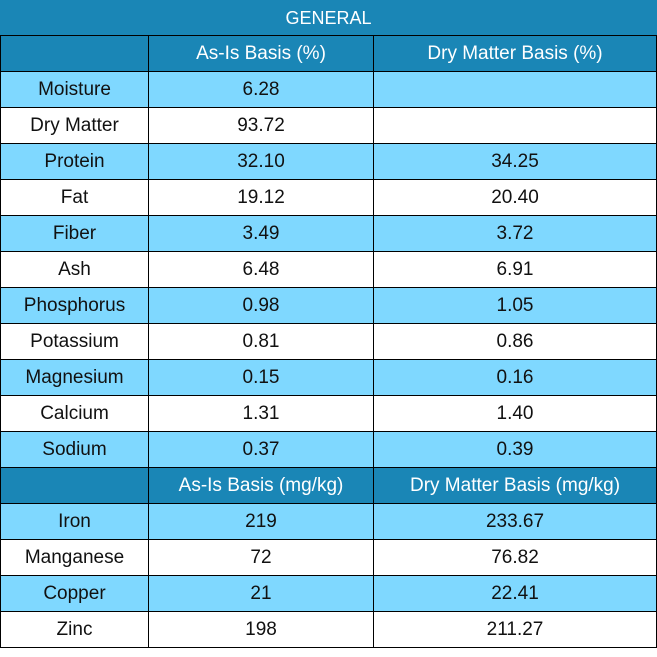 This screenshot has width=657, height=657. I want to click on row-dry-value: 76.82, so click(514, 557).